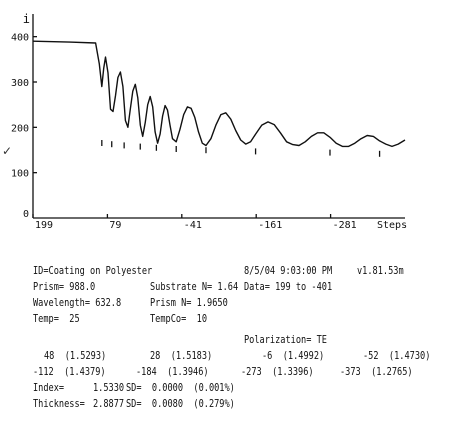 This screenshot has height=438, width=451. What do you see at coordinates (189, 303) in the screenshot?
I see `prism-index: Prism N= 1.9650` at bounding box center [189, 303].